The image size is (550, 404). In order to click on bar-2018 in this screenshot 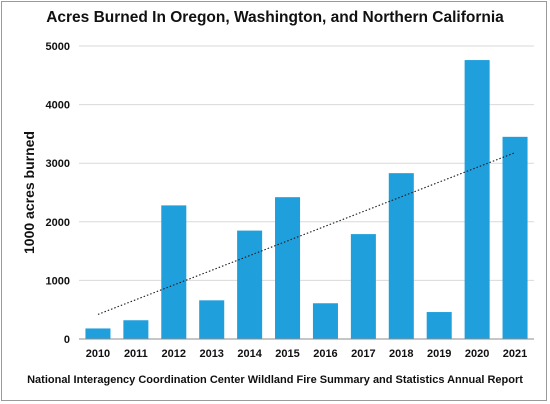, I will do `click(401, 256)`.